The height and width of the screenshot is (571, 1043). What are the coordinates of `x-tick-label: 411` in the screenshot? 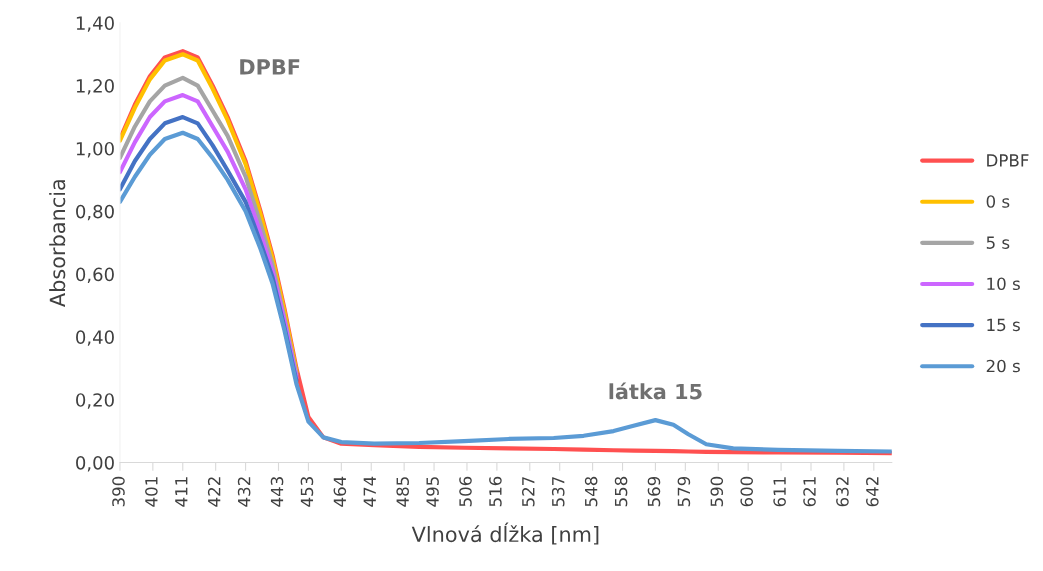 It's located at (181, 492).